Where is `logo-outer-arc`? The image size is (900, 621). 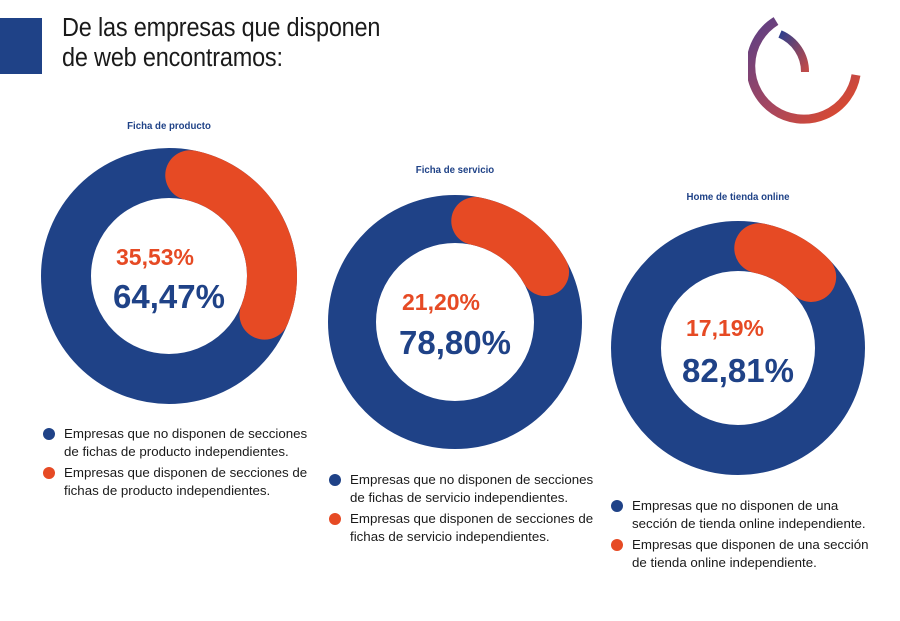 logo-outer-arc is located at coordinates (804, 70).